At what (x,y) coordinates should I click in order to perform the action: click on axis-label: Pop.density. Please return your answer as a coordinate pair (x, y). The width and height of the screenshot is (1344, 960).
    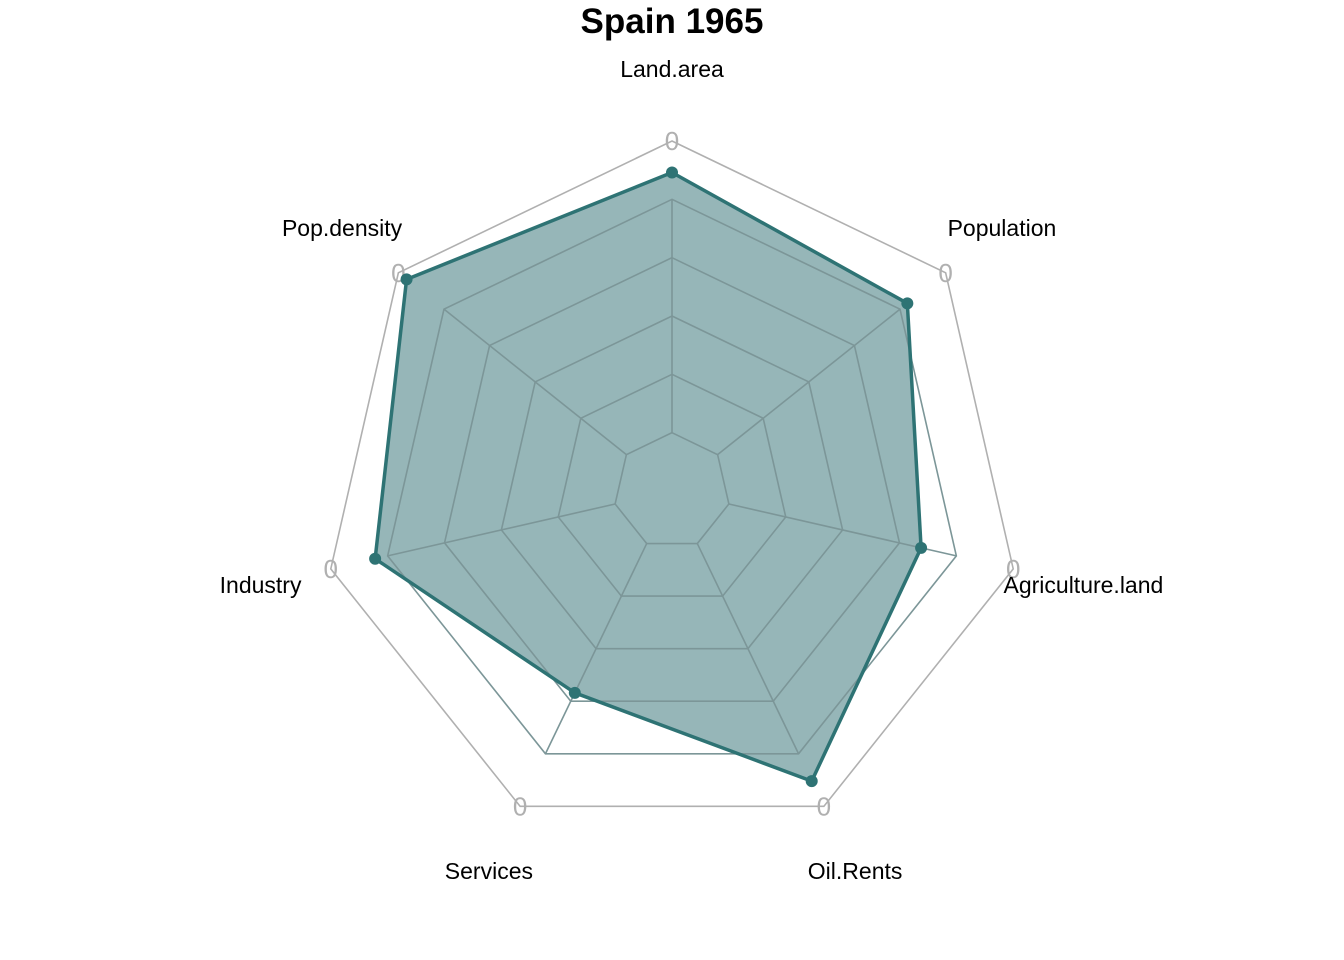
    Looking at the image, I should click on (342, 228).